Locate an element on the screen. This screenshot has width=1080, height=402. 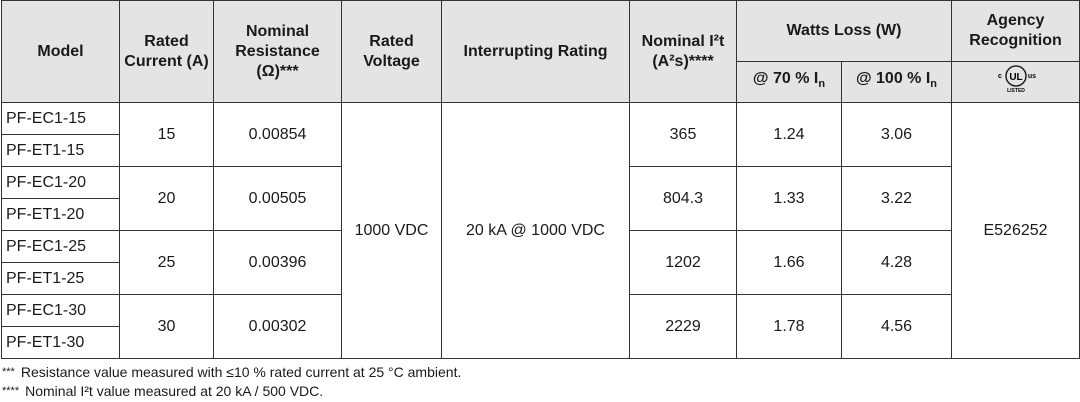
header-cell: @ 70 % In is located at coordinates (789, 82).